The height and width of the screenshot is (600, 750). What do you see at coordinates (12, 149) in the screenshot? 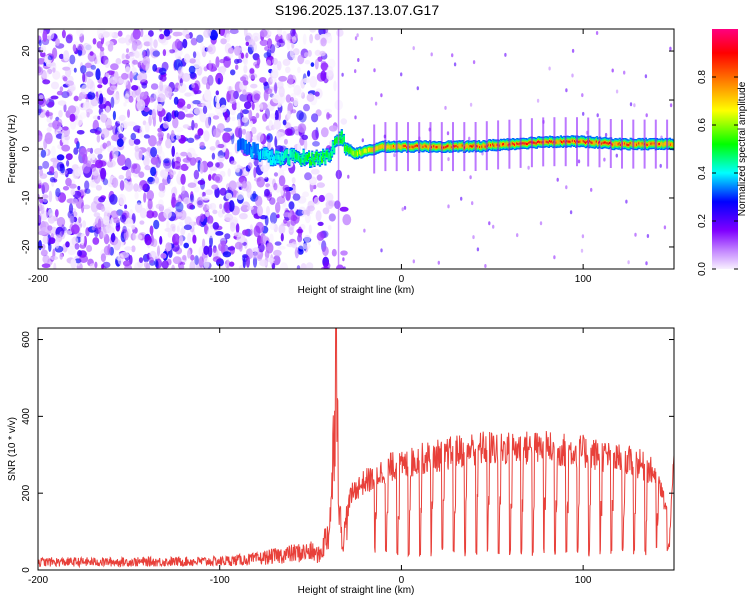
I see `spectrogram-ylabel: Frequency (Hz)` at bounding box center [12, 149].